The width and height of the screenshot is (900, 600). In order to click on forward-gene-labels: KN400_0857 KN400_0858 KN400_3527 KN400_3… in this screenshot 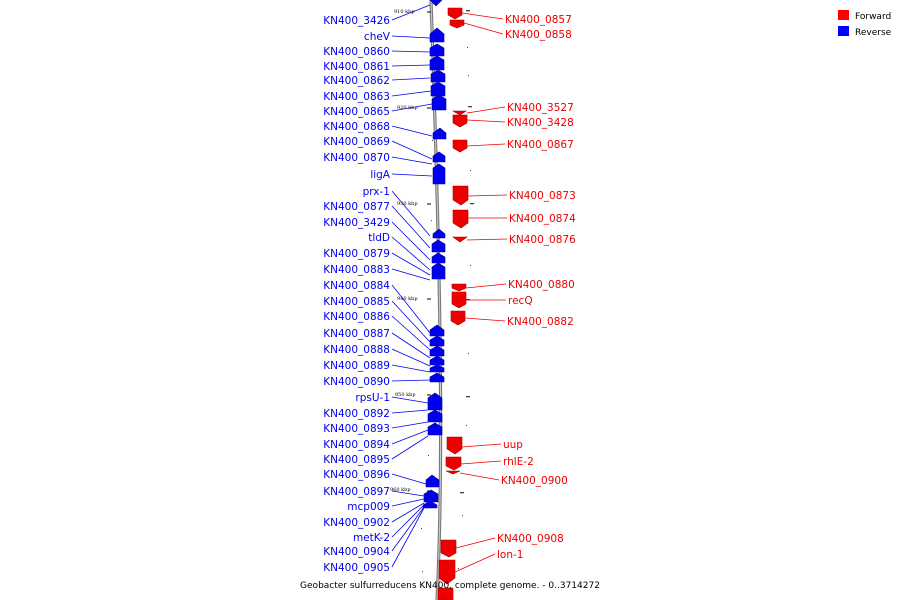, I will do `click(536, 287)`.